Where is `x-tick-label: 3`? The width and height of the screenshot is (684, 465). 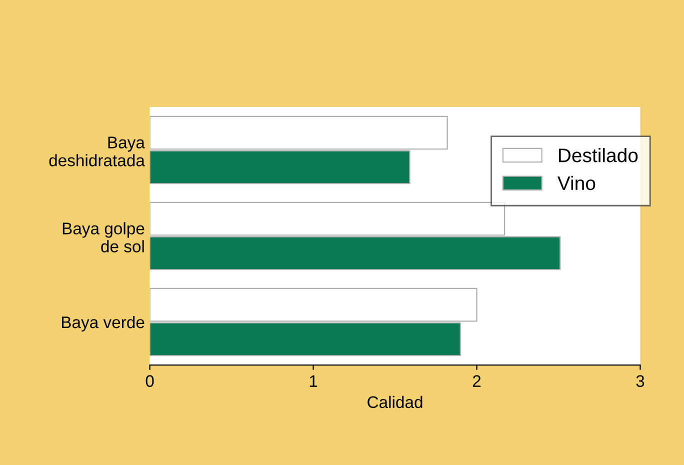 x-tick-label: 3 is located at coordinates (640, 381).